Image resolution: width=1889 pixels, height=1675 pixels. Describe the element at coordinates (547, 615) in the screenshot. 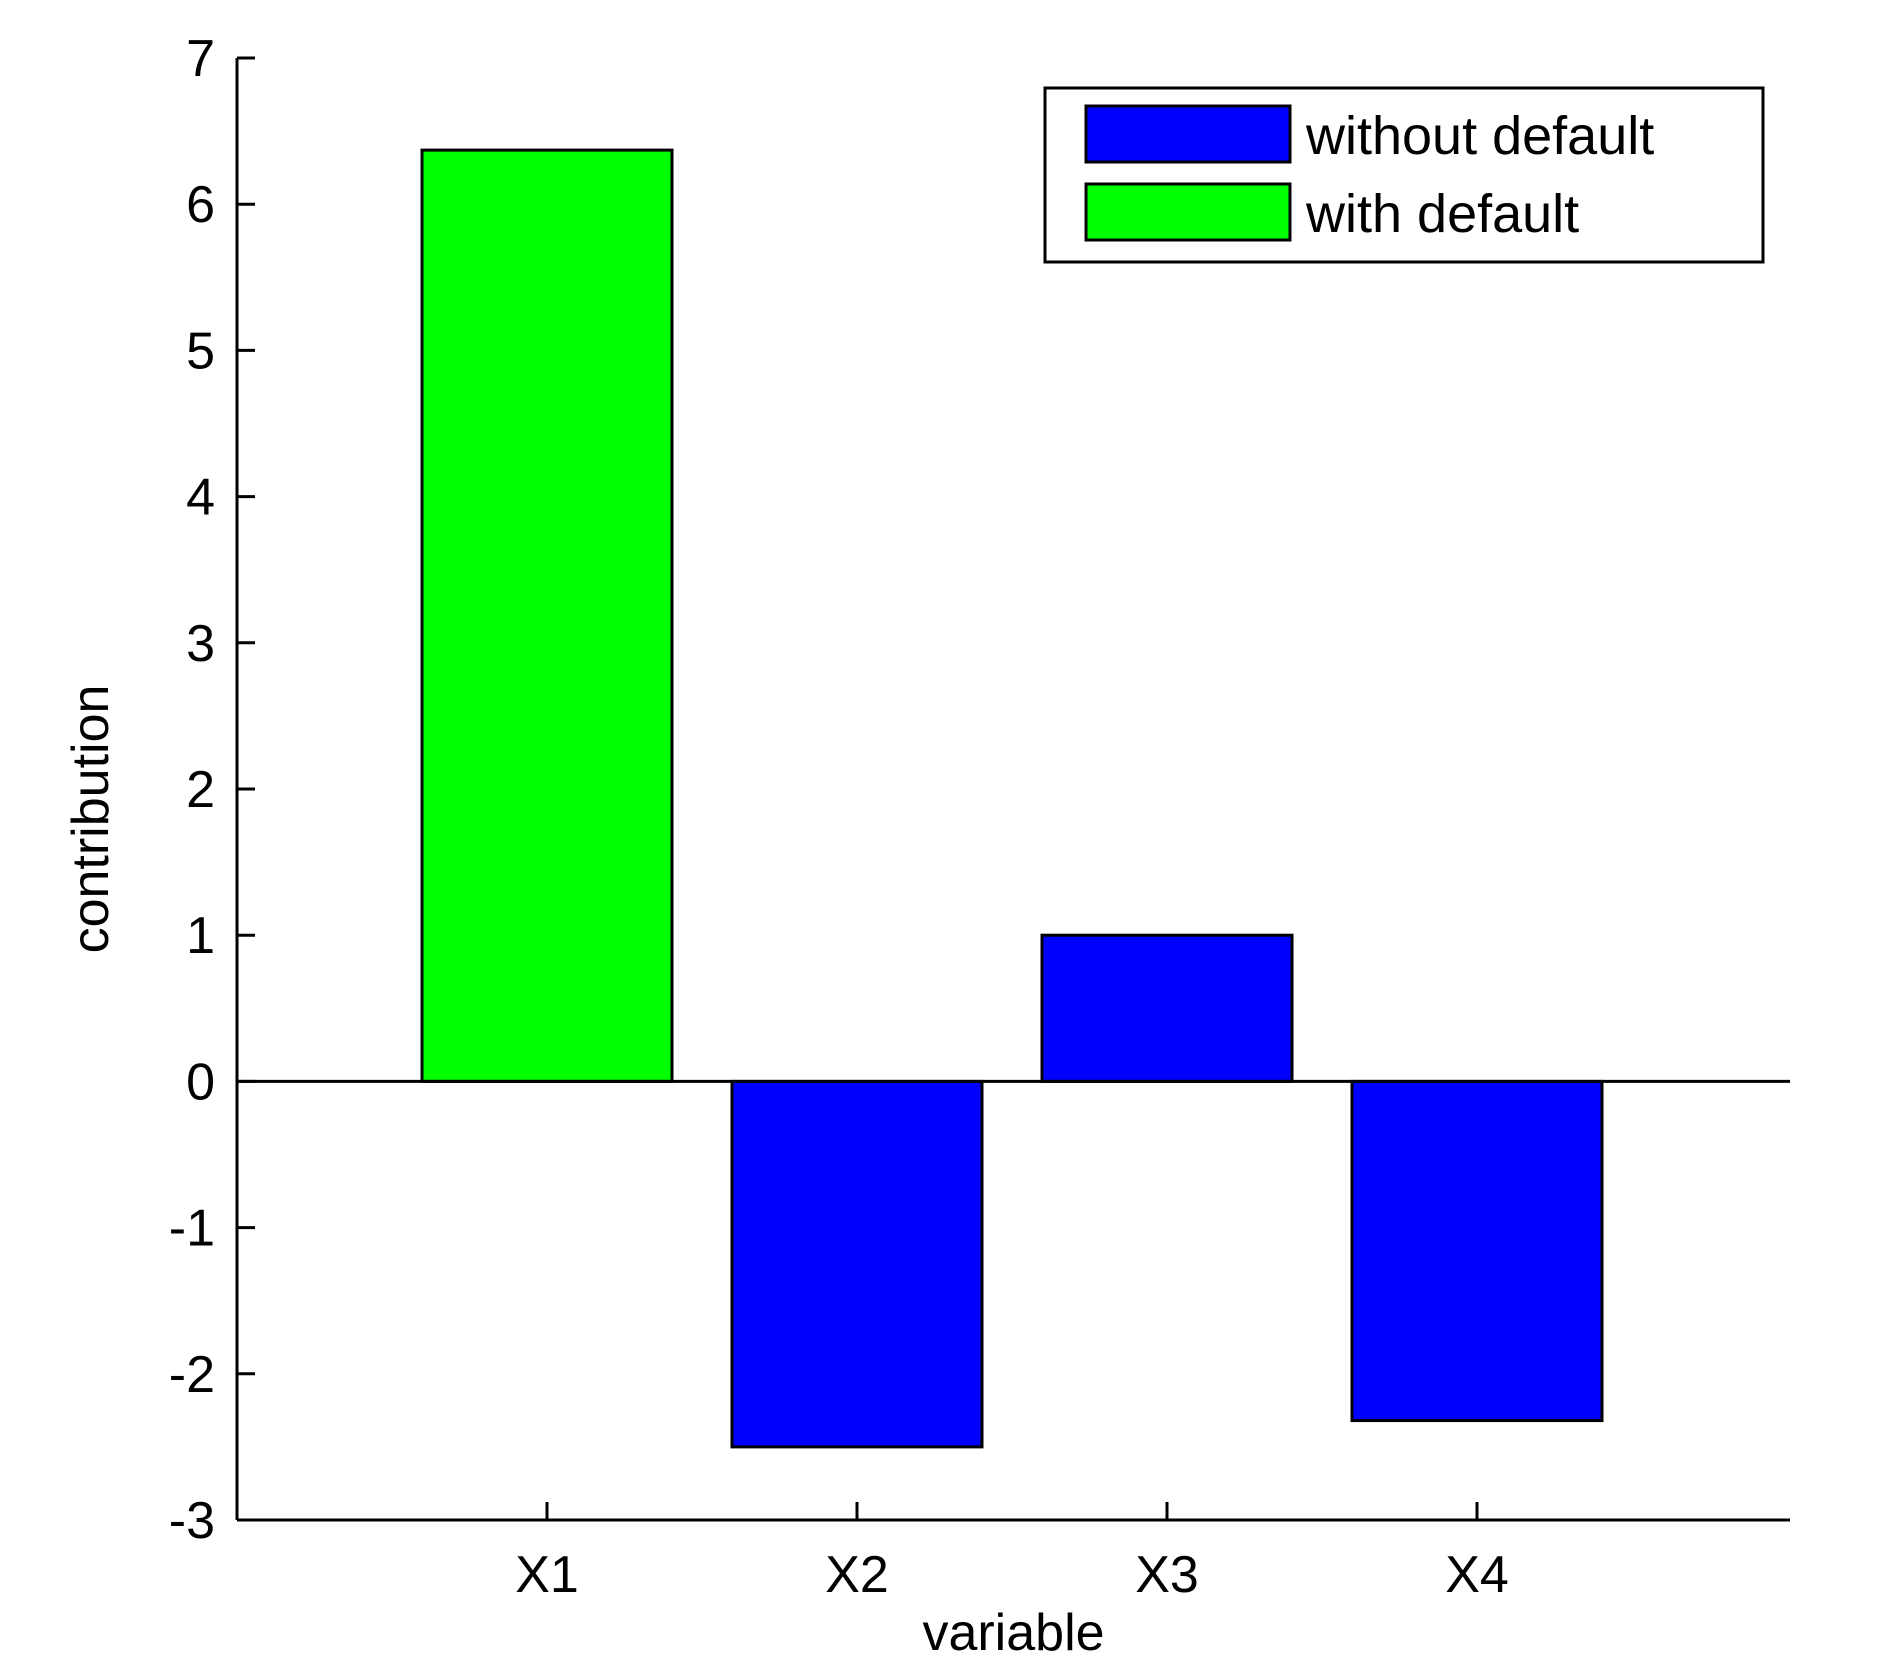

I see `bar-x1-with-default` at that location.